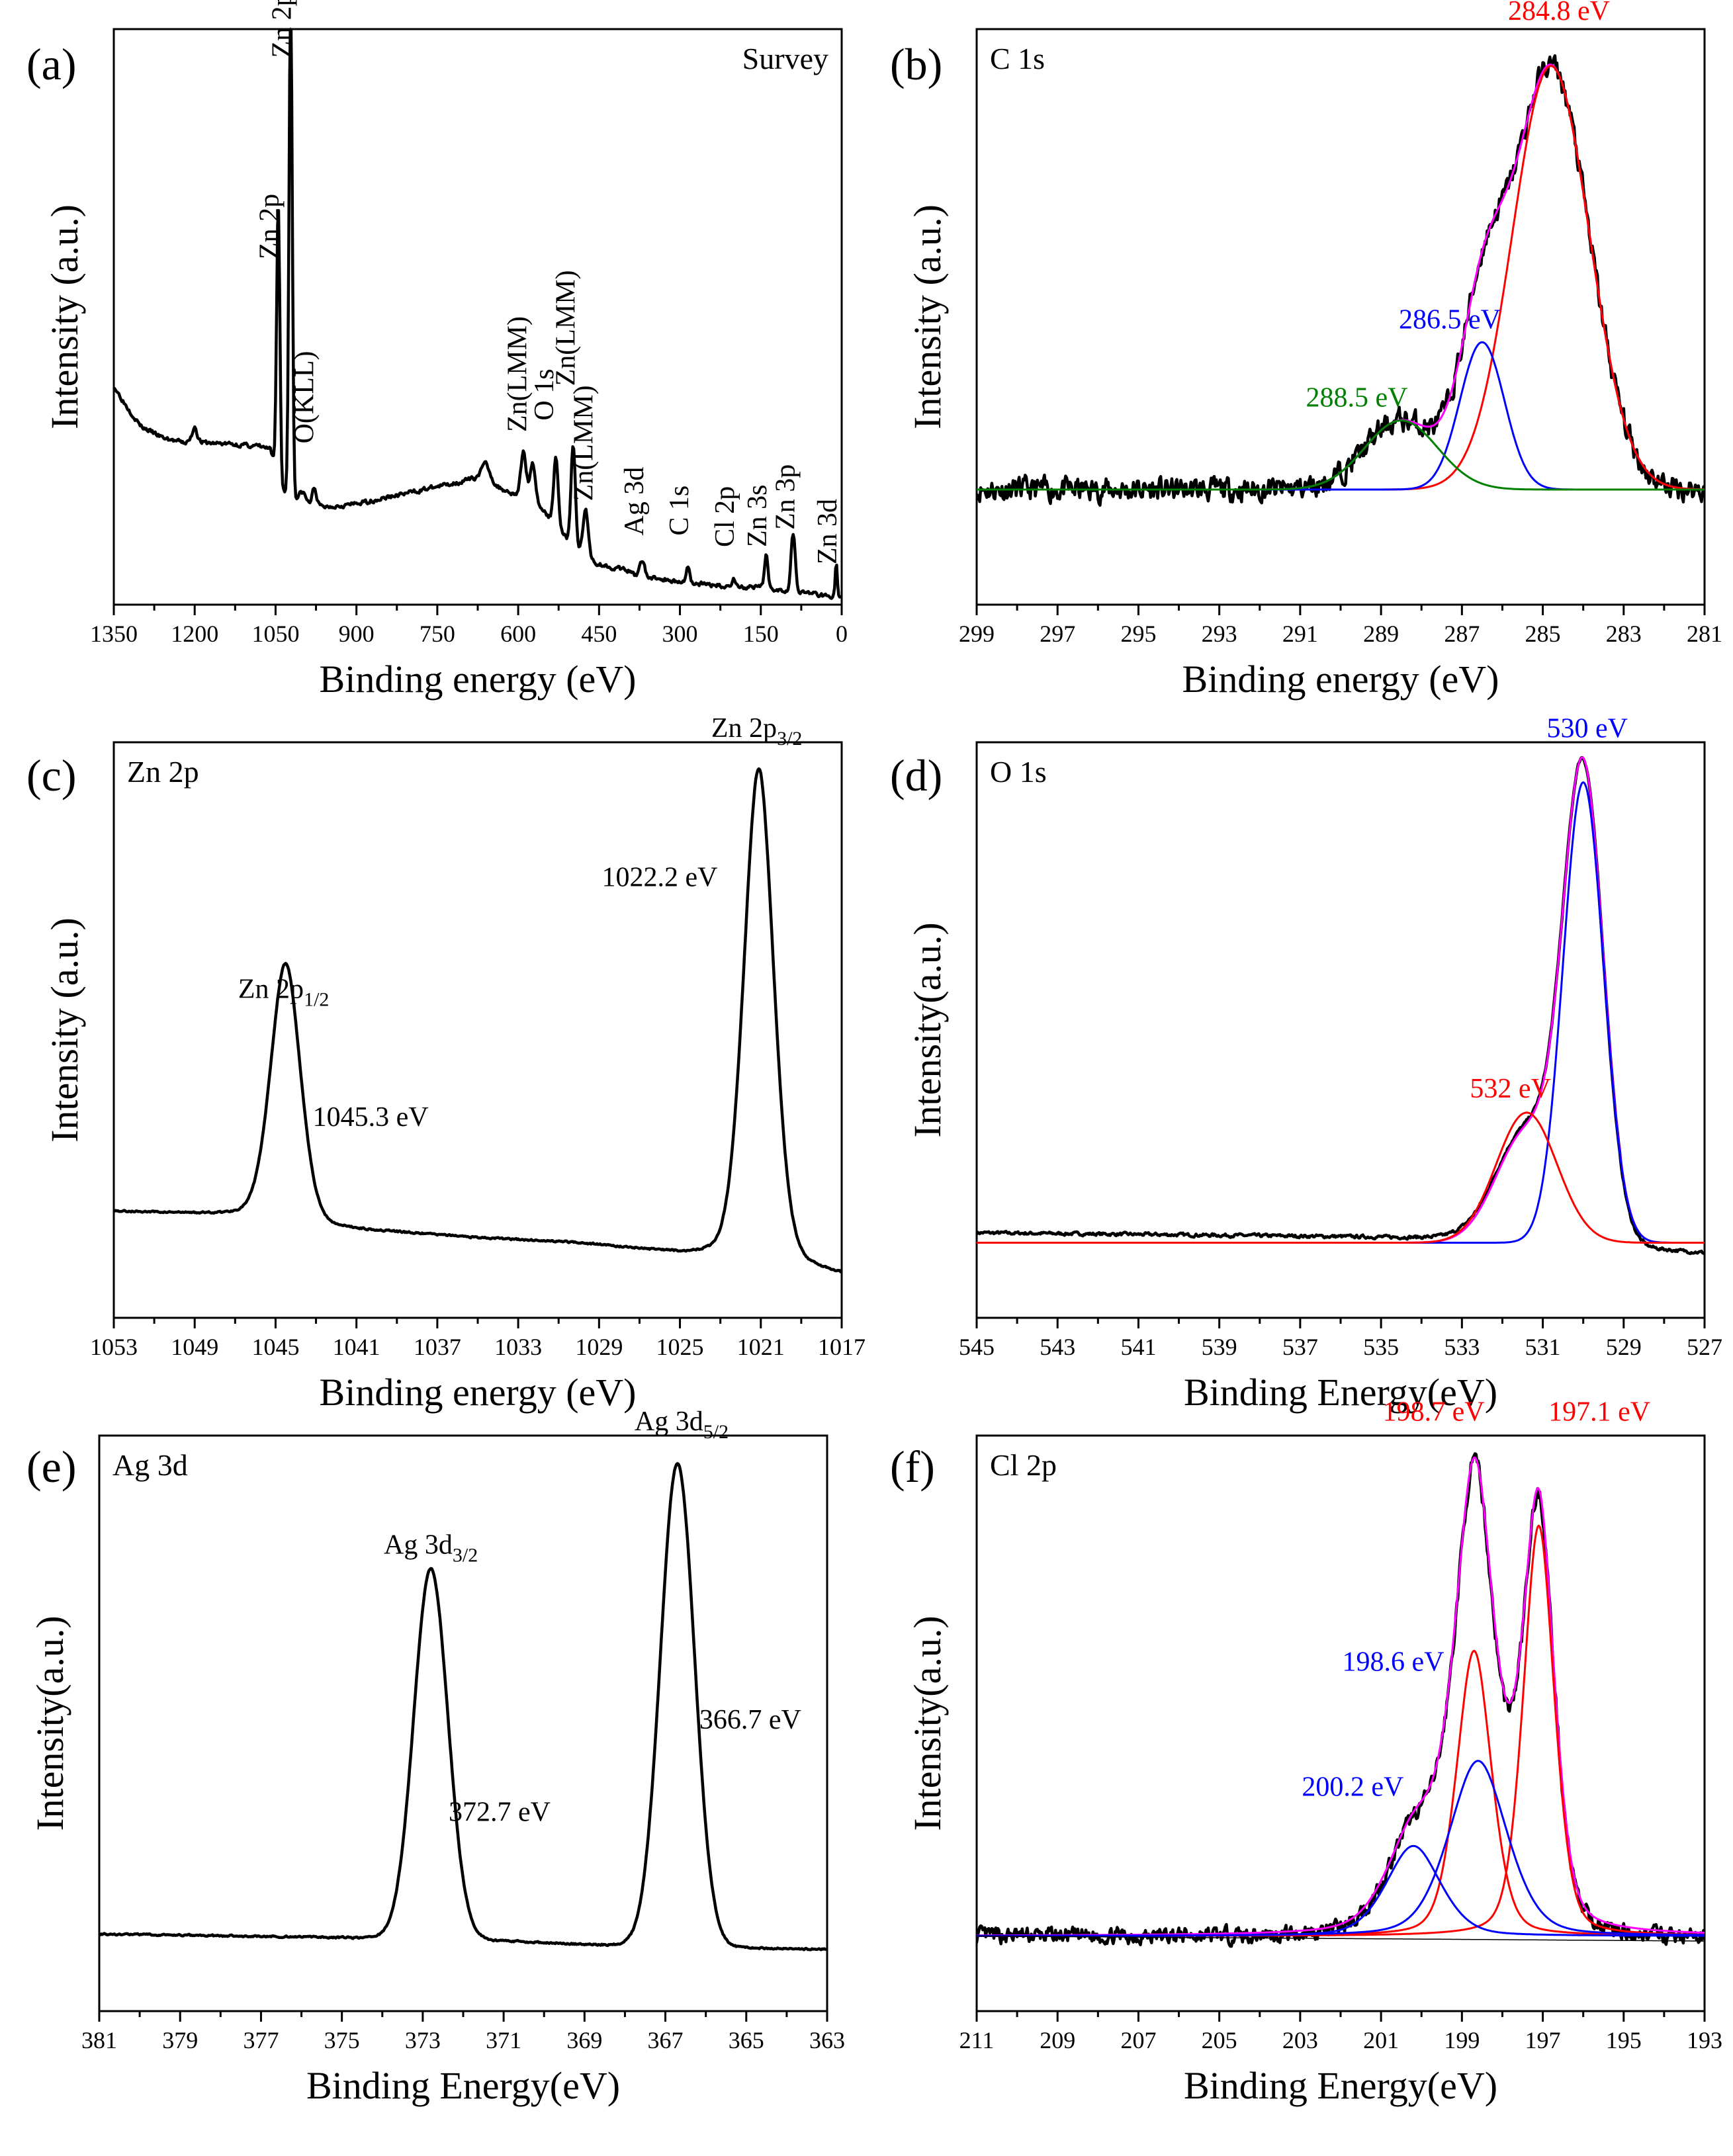 This screenshot has height=2156, width=1733. What do you see at coordinates (1543, 2040) in the screenshot?
I see `x-tick-label: 197` at bounding box center [1543, 2040].